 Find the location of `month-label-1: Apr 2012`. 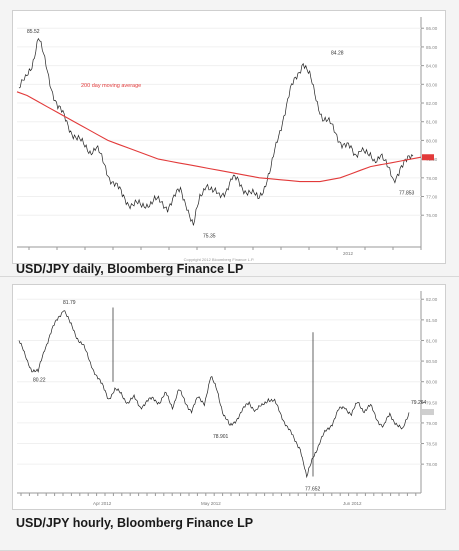

month-label-1: Apr 2012 is located at coordinates (102, 503).